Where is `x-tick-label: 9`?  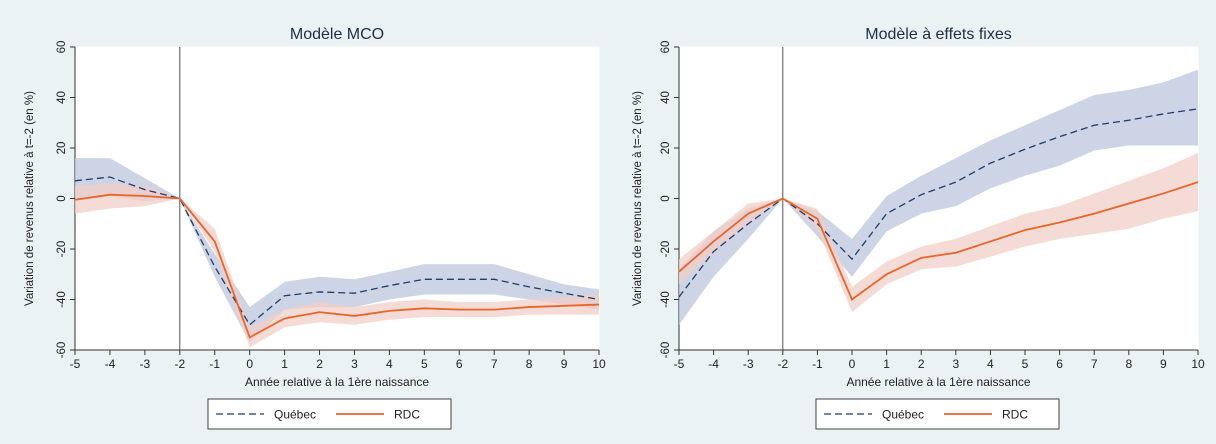
x-tick-label: 9 is located at coordinates (564, 364).